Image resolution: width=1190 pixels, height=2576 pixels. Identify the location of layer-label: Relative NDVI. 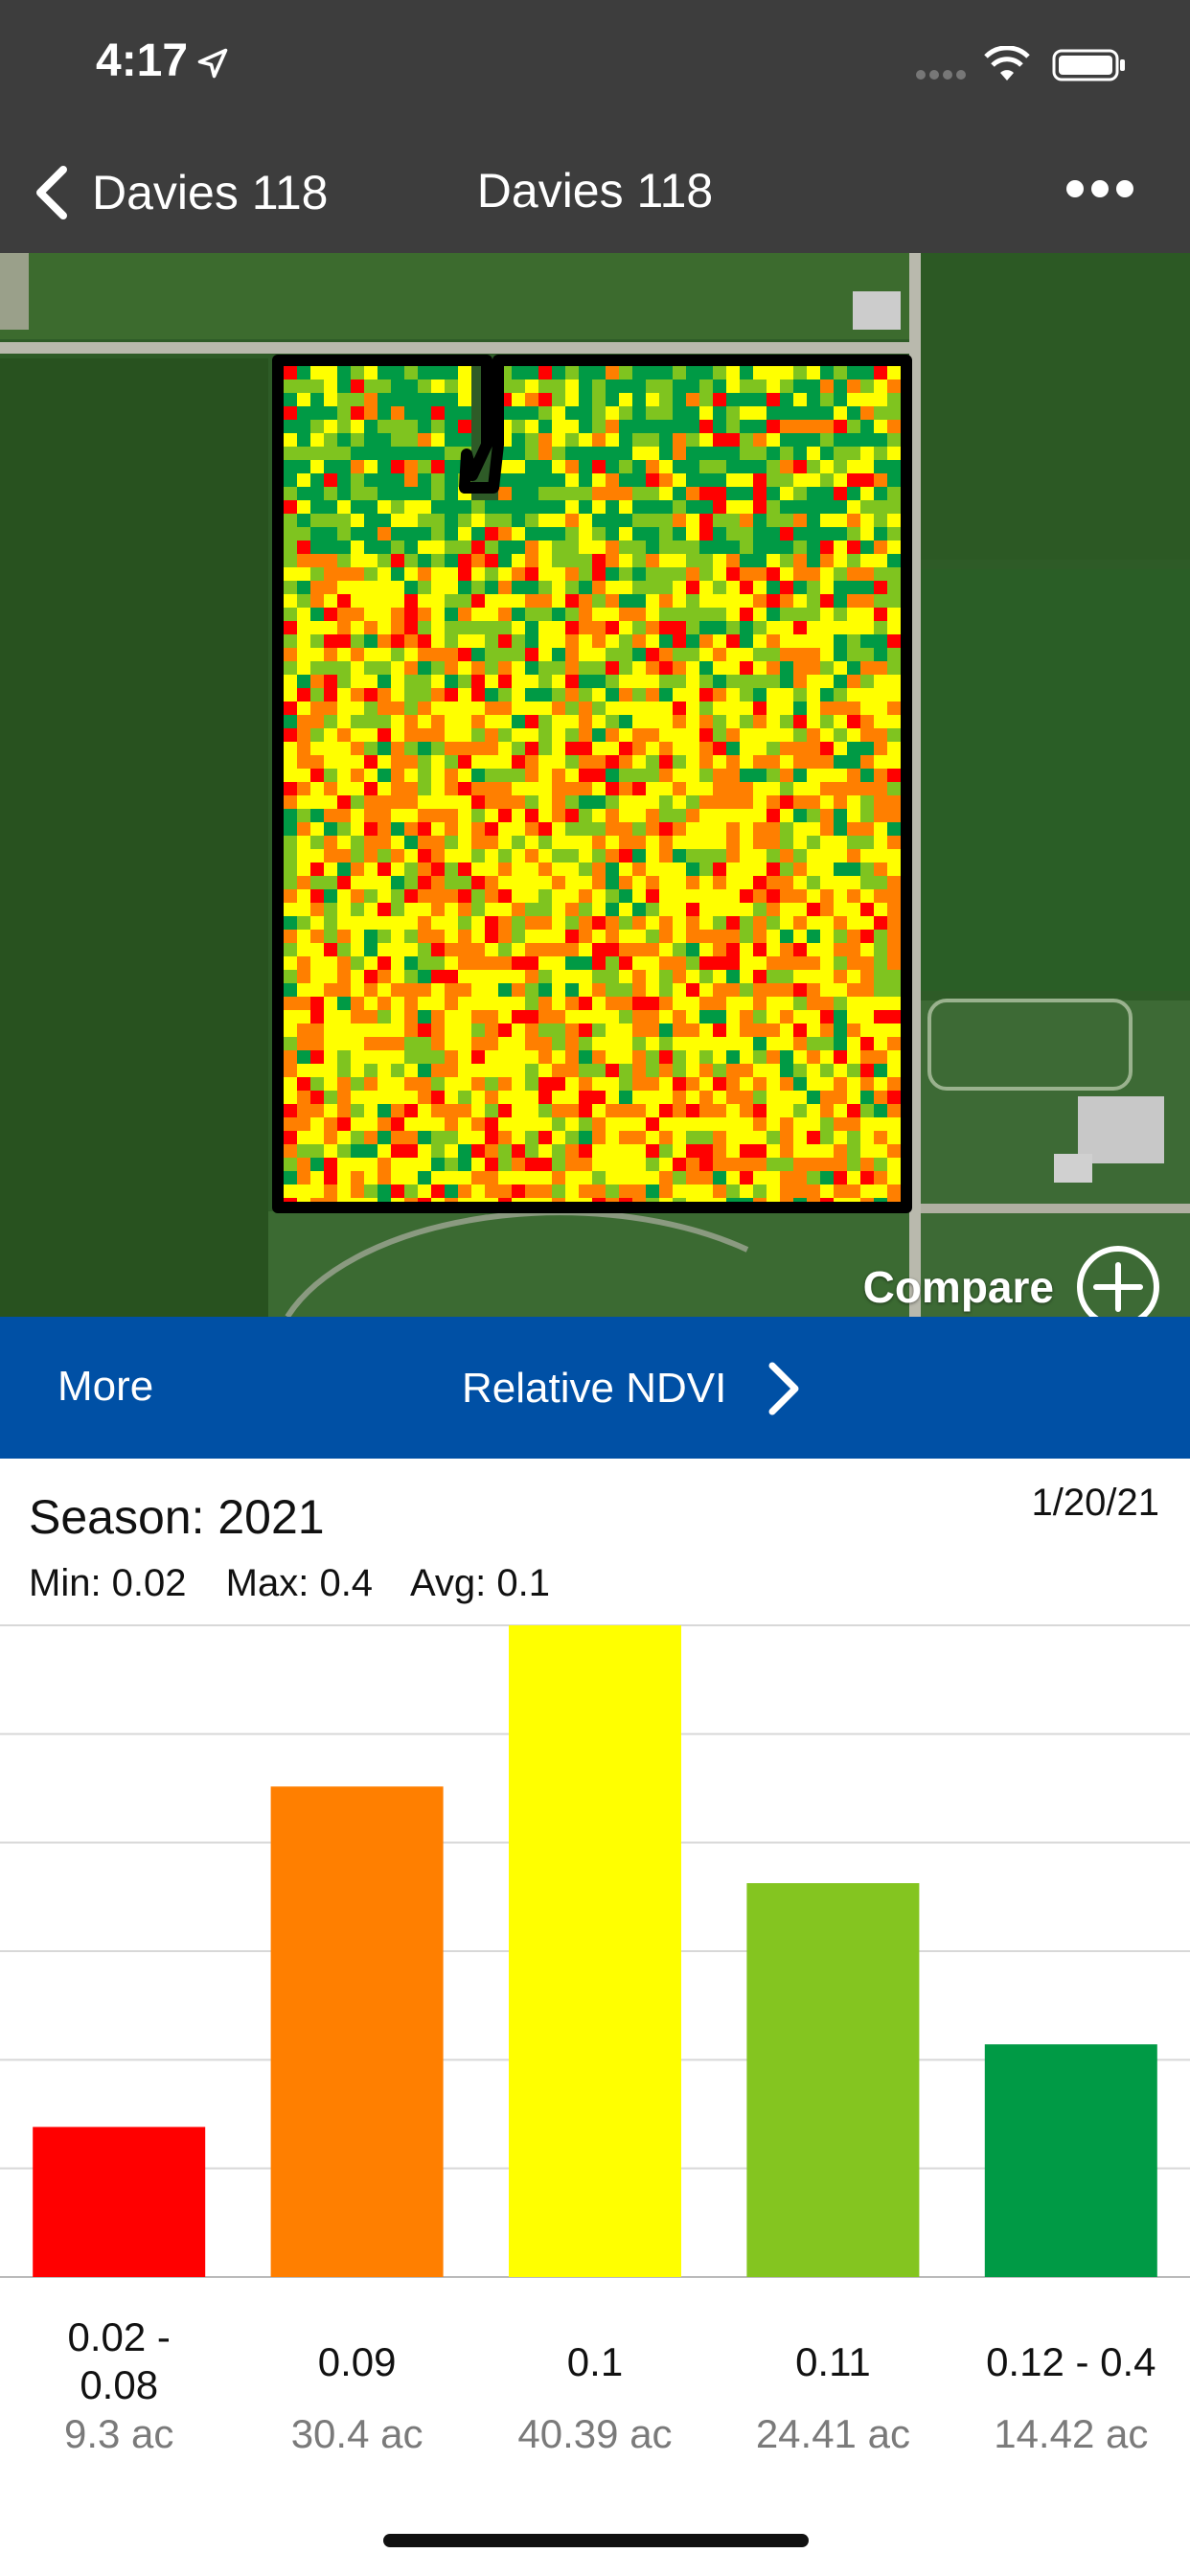
(594, 1388).